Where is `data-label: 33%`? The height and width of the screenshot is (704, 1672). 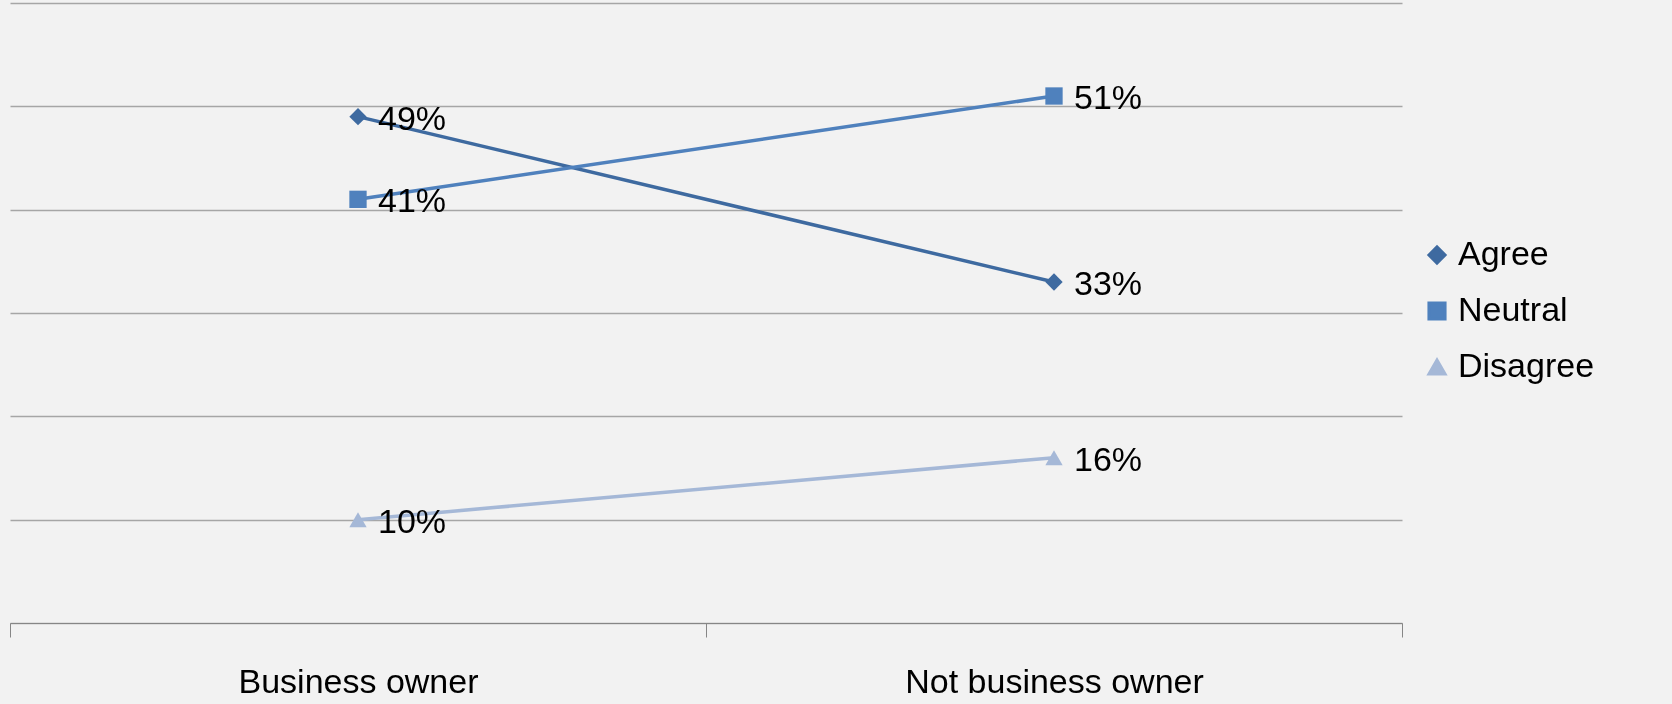 data-label: 33% is located at coordinates (1108, 283).